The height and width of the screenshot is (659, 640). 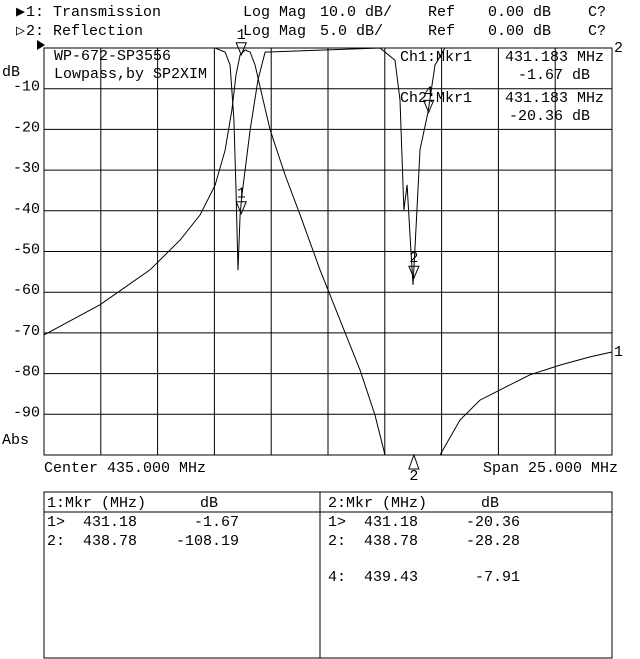 I want to click on span-label: Span 25.000 MHz, so click(x=550, y=468).